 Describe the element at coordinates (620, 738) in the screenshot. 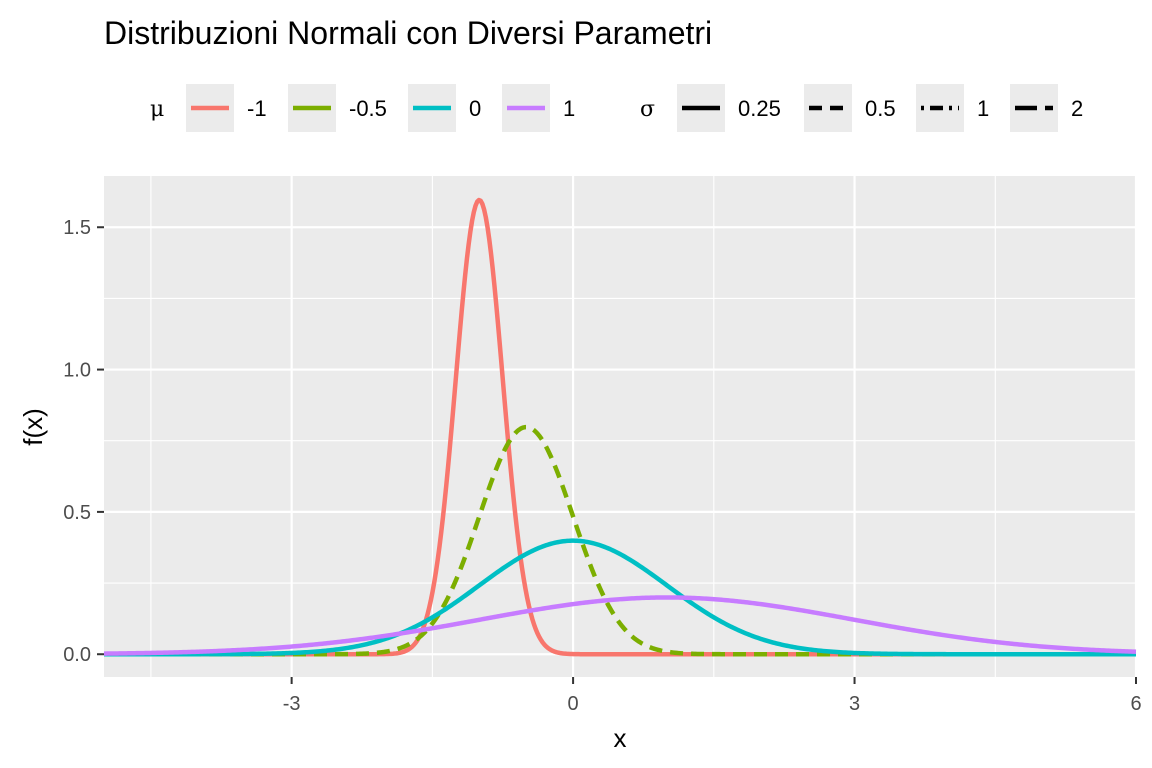

I see `x-axis-label: x` at that location.